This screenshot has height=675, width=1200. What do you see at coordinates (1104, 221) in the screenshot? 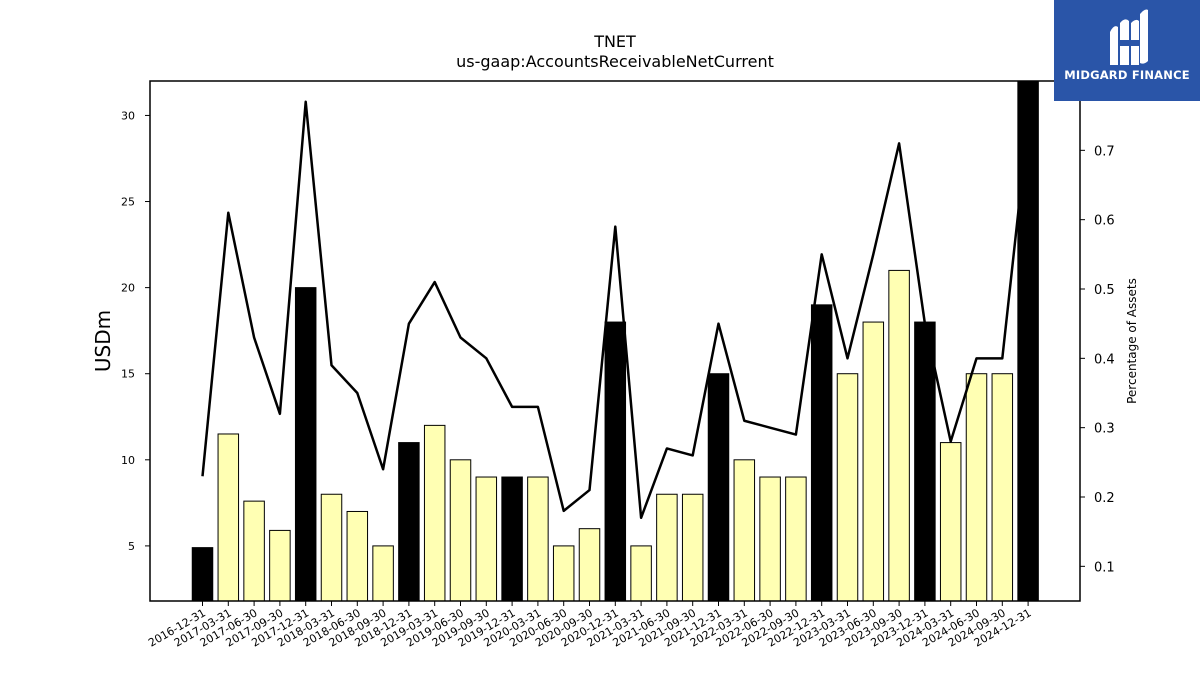
I see `y2-tick-label: 0.6` at bounding box center [1104, 221].